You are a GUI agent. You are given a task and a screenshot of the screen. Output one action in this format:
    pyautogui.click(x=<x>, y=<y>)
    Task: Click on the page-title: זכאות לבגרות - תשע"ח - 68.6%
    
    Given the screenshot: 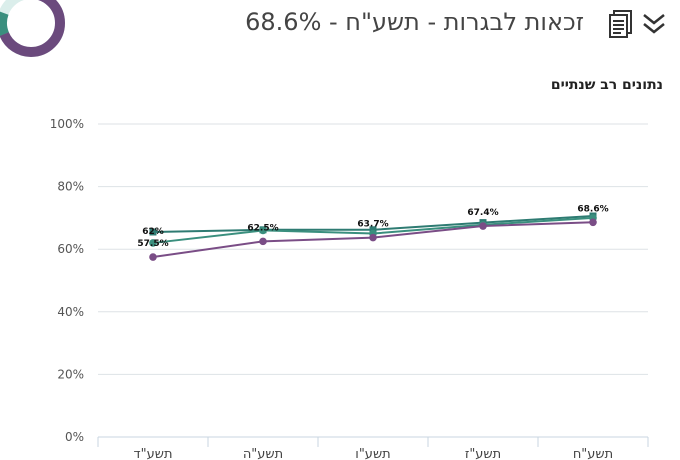 What is the action you would take?
    pyautogui.click(x=414, y=22)
    